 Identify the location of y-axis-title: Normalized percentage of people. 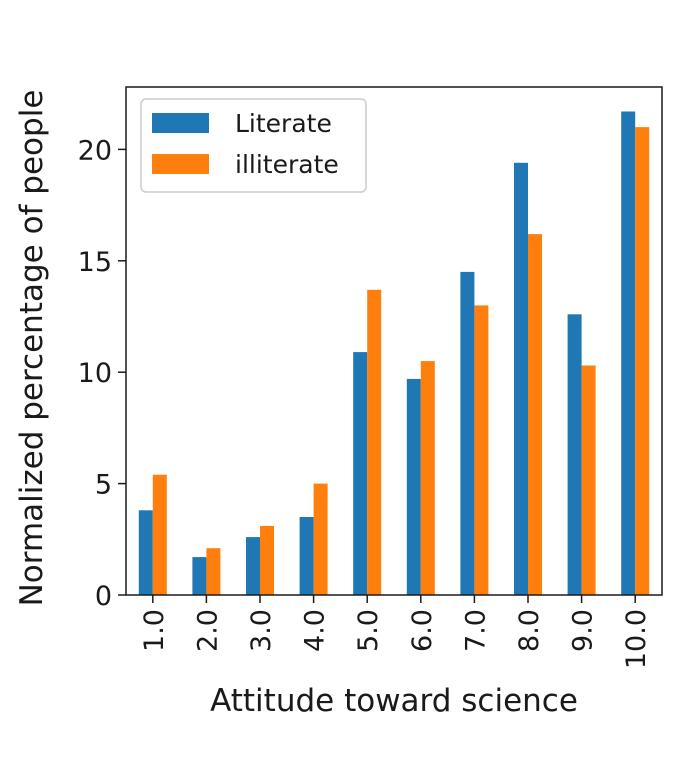
(32, 348).